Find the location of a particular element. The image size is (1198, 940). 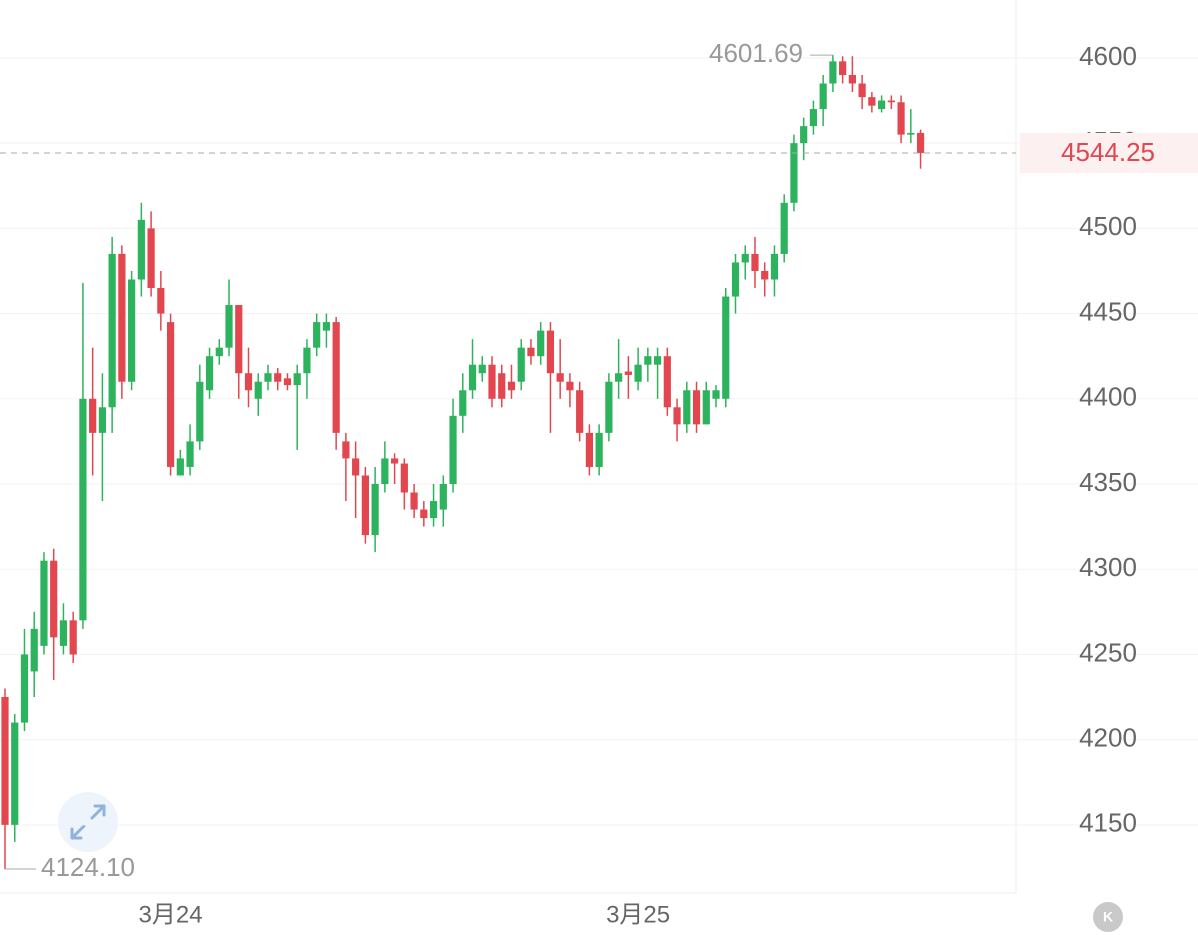

last-price-box is located at coordinates (1109, 152).